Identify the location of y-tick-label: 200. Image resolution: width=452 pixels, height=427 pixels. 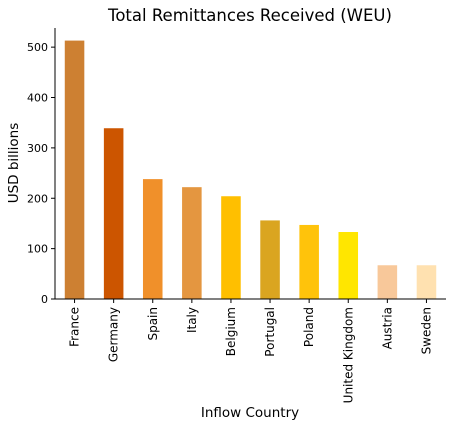
(37, 198).